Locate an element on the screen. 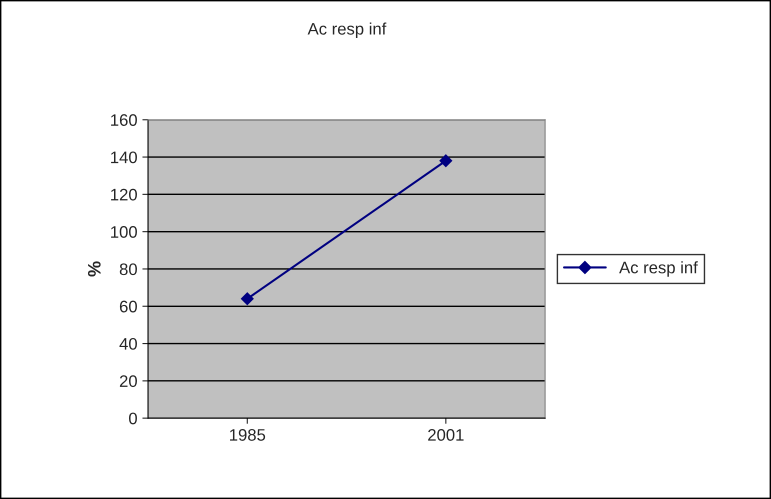 The height and width of the screenshot is (499, 771). y-tick-label: 60 is located at coordinates (128, 306).